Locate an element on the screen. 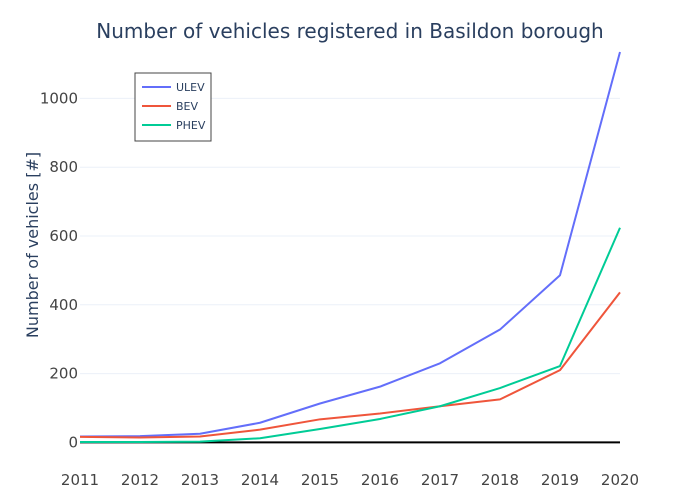 This screenshot has height=500, width=700. y-tick-600: 600 is located at coordinates (63, 236).